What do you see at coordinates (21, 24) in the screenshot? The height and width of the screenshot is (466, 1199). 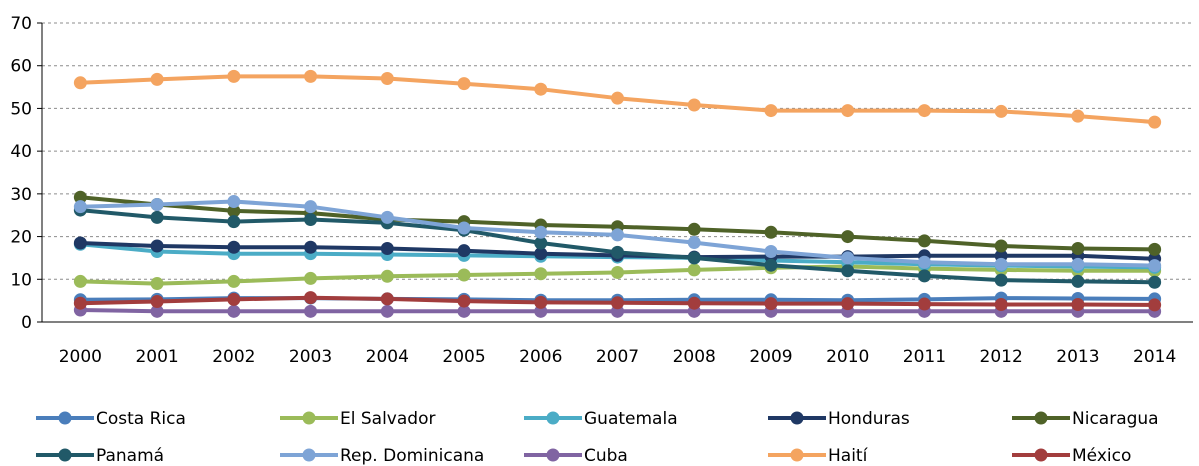 I see `y-tick-label: 70` at bounding box center [21, 24].